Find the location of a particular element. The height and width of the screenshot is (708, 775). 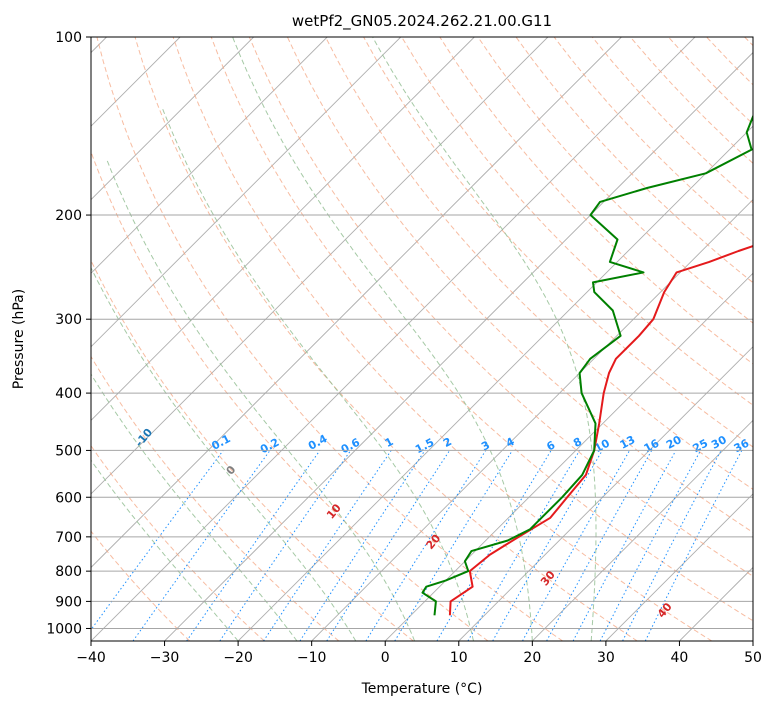

x-tick-label: 20 is located at coordinates (532, 658).